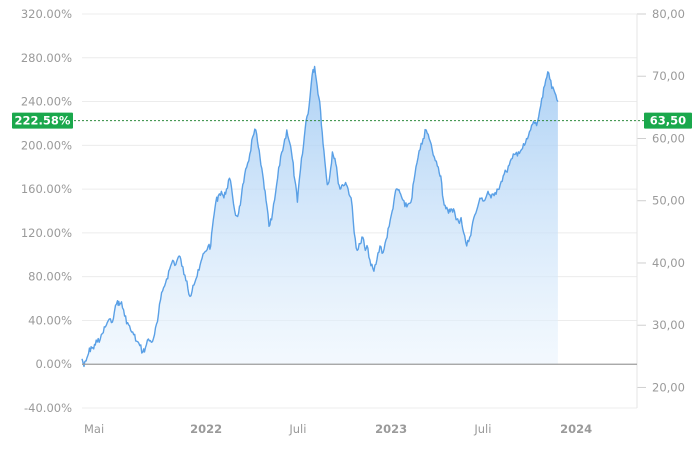 The width and height of the screenshot is (696, 456). I want to click on left-tick-label: 320.00%, so click(46, 14).